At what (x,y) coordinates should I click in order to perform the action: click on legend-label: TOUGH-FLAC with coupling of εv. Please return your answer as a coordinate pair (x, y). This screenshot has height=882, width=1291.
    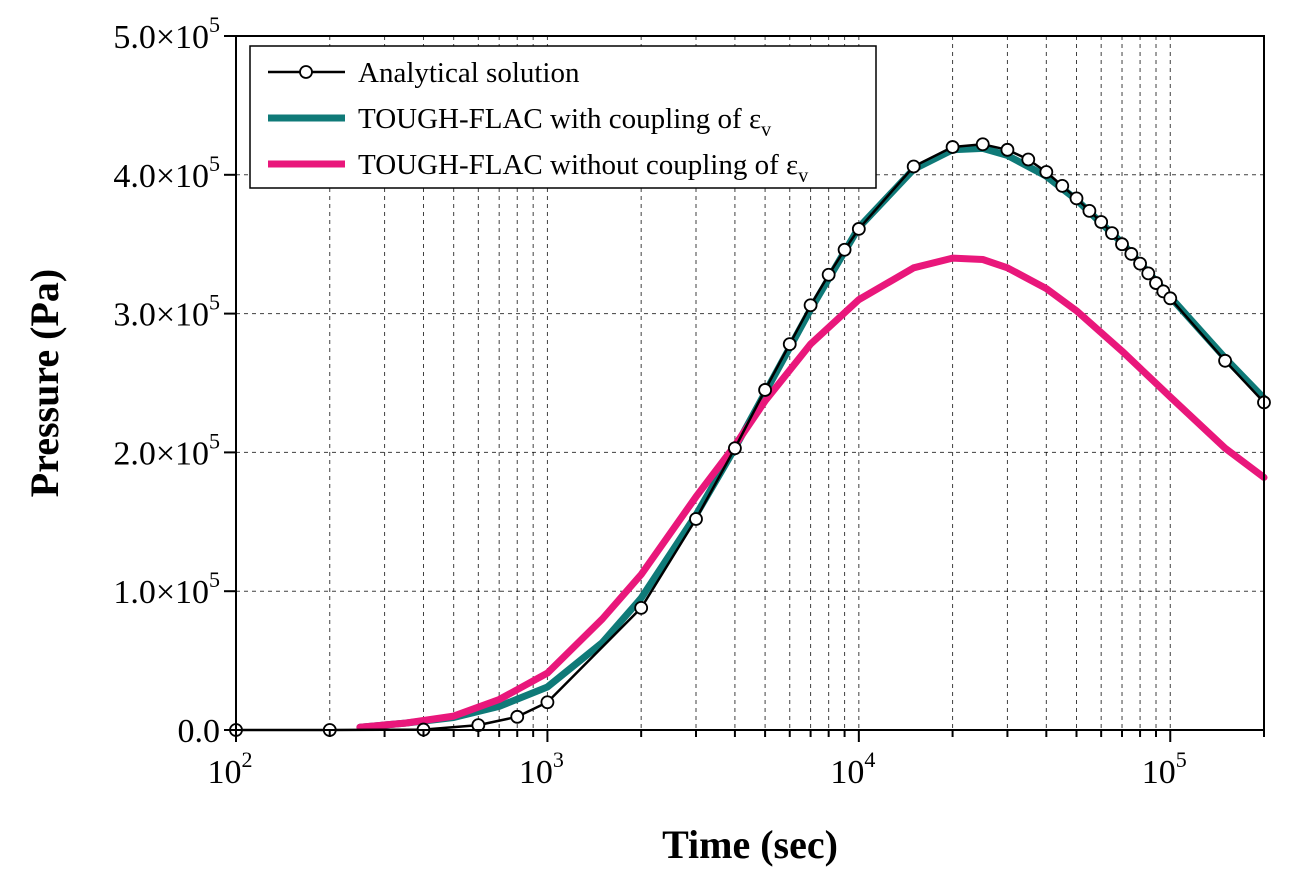
    Looking at the image, I should click on (564, 122).